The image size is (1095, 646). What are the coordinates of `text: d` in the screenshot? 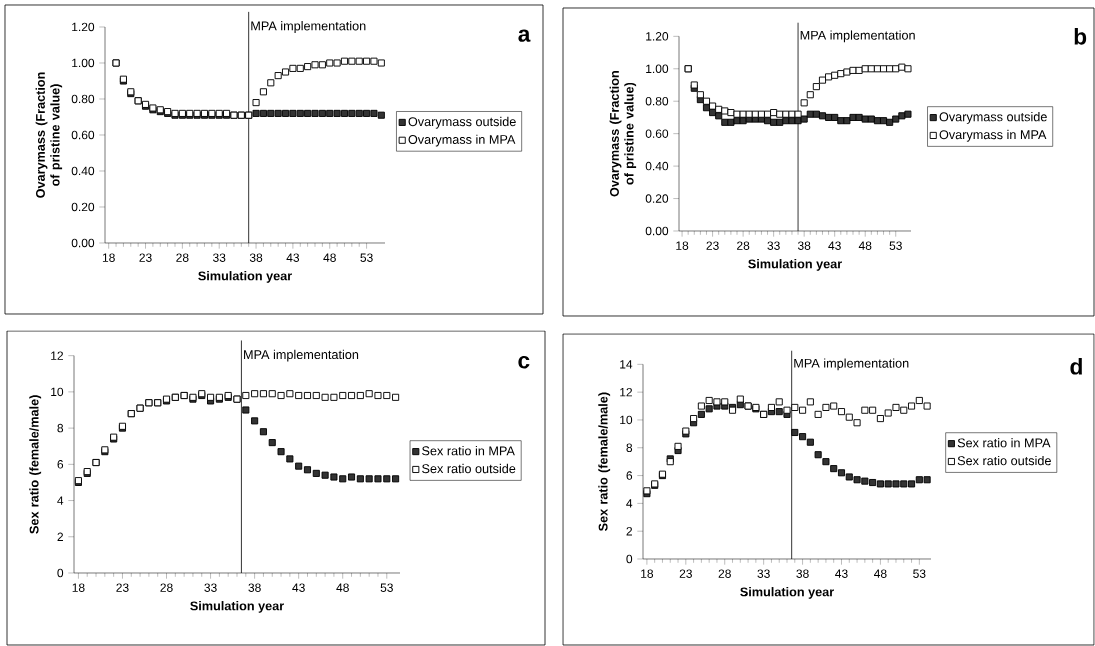 It's located at (1076, 366).